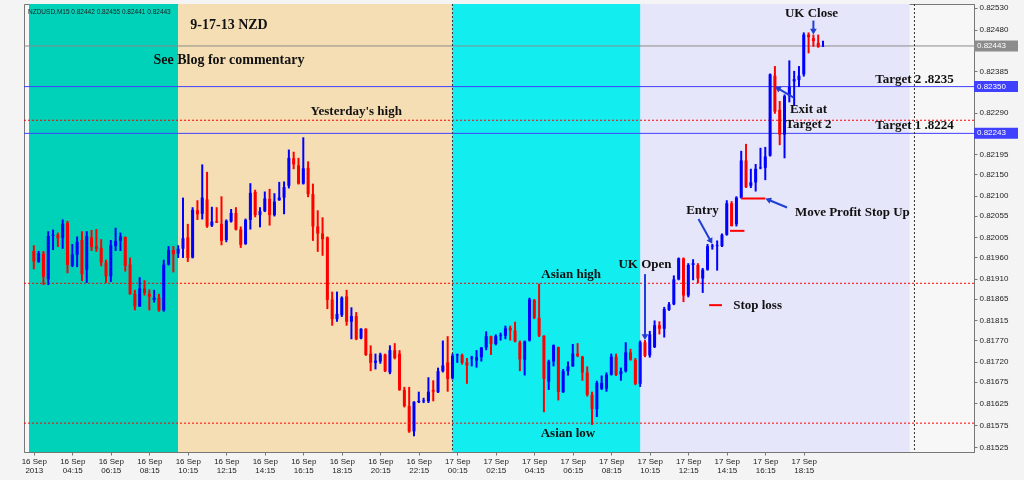 Image resolution: width=1024 pixels, height=480 pixels. I want to click on y-tick-label: 0.81770, so click(994, 340).